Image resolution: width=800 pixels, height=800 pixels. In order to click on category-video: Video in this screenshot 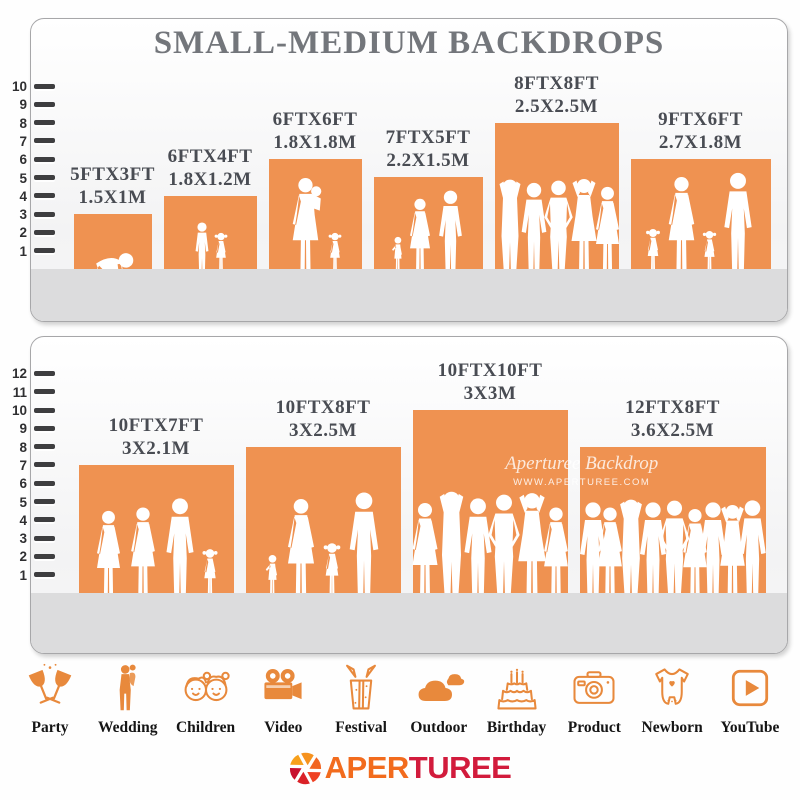, I will do `click(283, 699)`.